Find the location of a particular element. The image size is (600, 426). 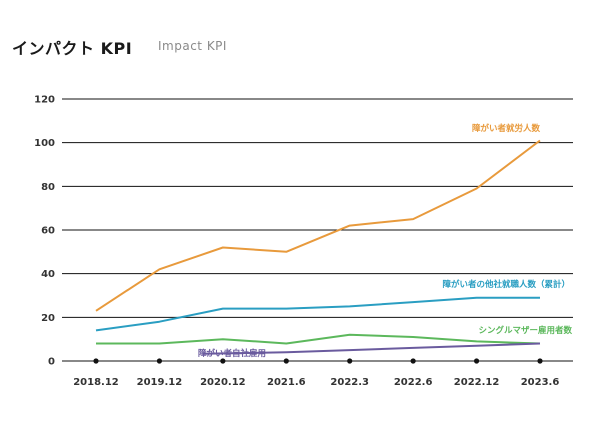

y-tick-label: 0 is located at coordinates (51, 362).